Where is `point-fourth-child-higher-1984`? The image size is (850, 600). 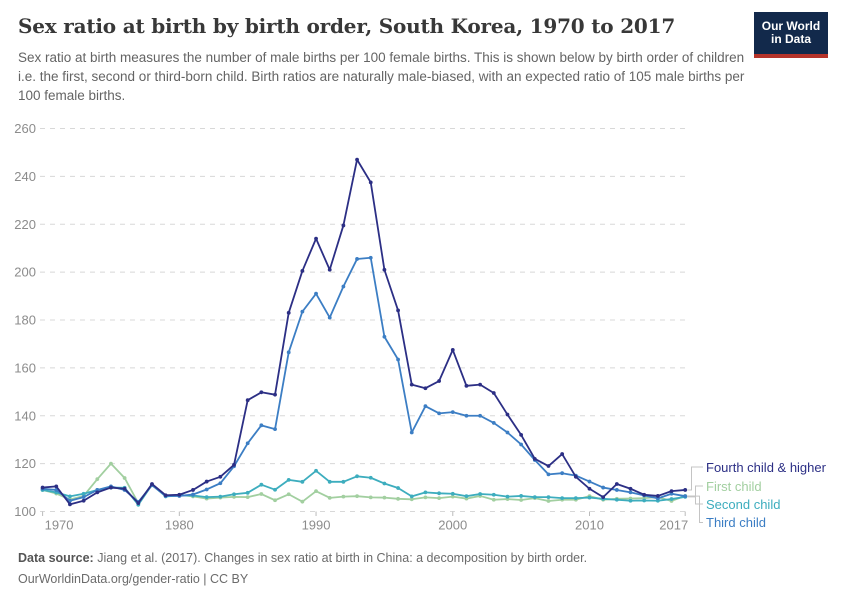
point-fourth-child-higher-1984 is located at coordinates (234, 464).